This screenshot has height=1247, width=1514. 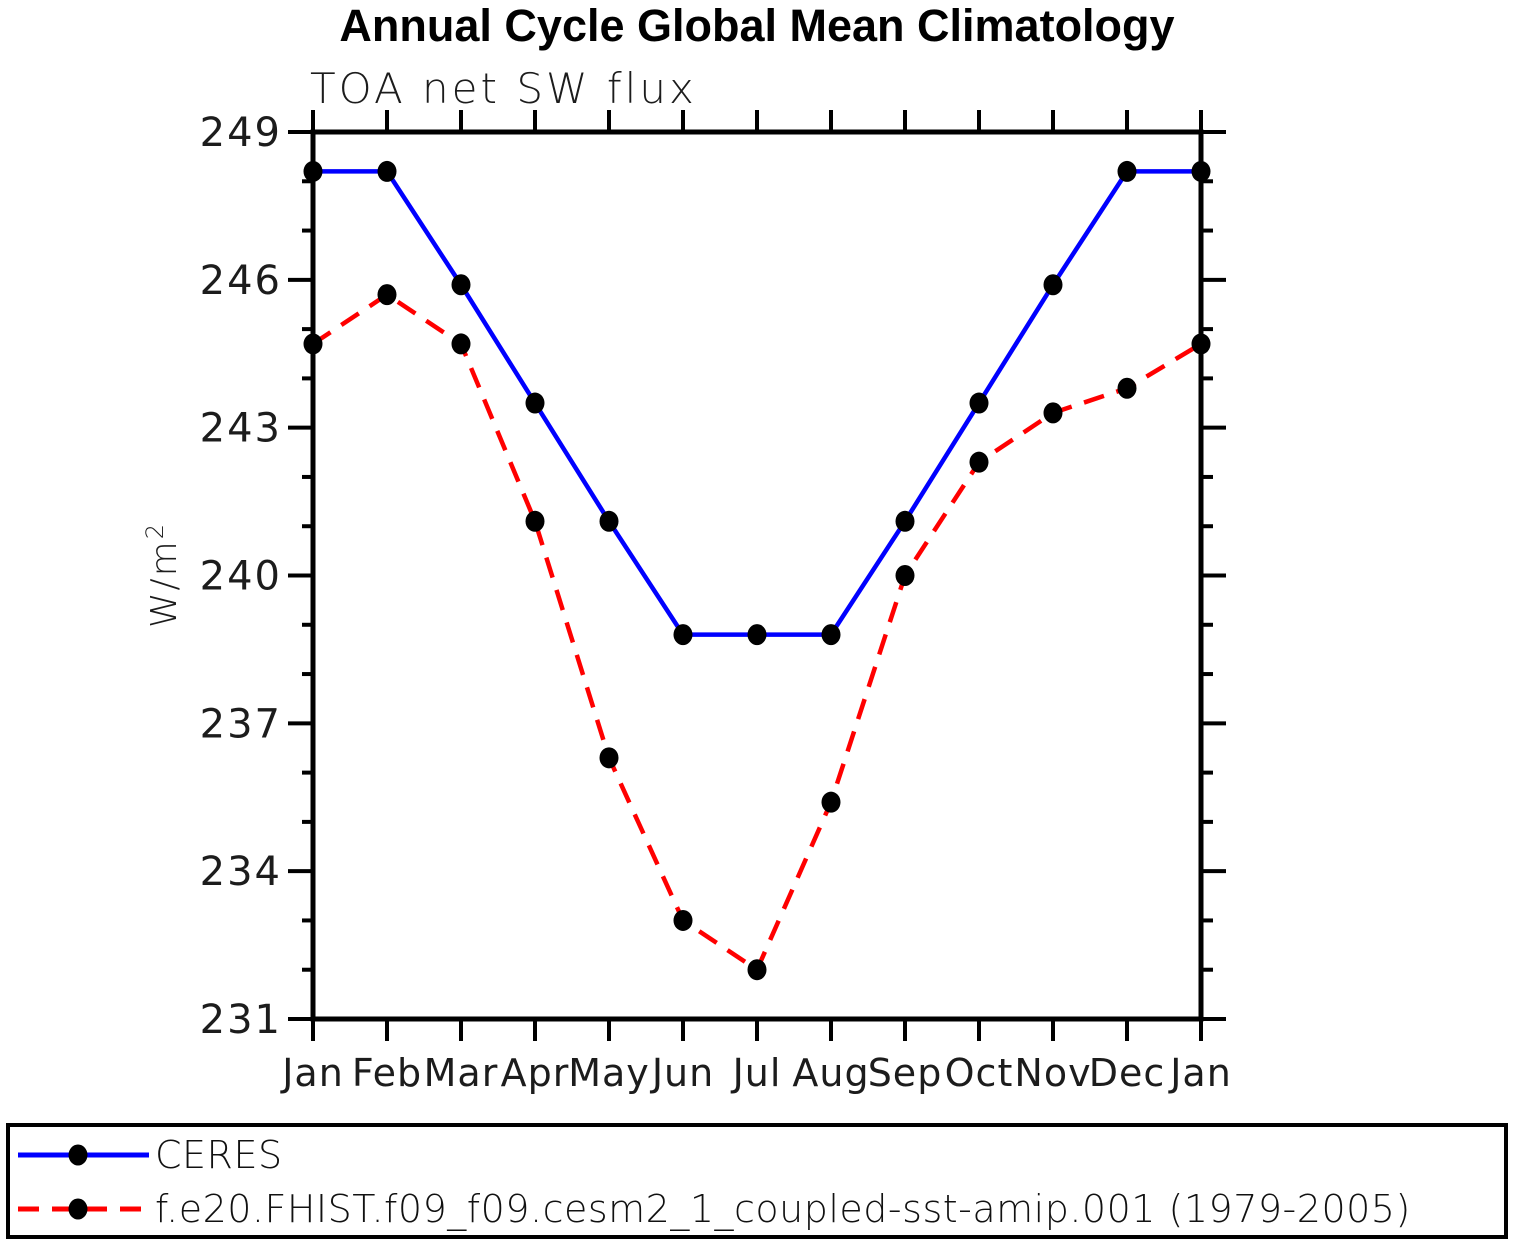 I want to click on legend-line-sample-model, so click(x=83, y=1209).